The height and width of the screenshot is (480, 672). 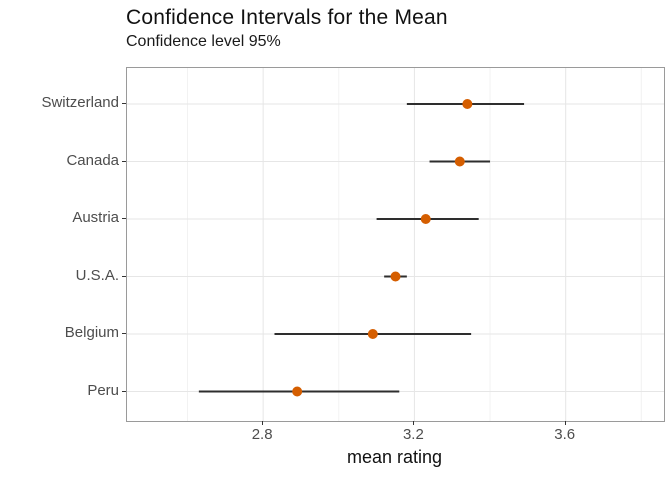 What do you see at coordinates (80, 102) in the screenshot?
I see `y-axis-label: Switzerland` at bounding box center [80, 102].